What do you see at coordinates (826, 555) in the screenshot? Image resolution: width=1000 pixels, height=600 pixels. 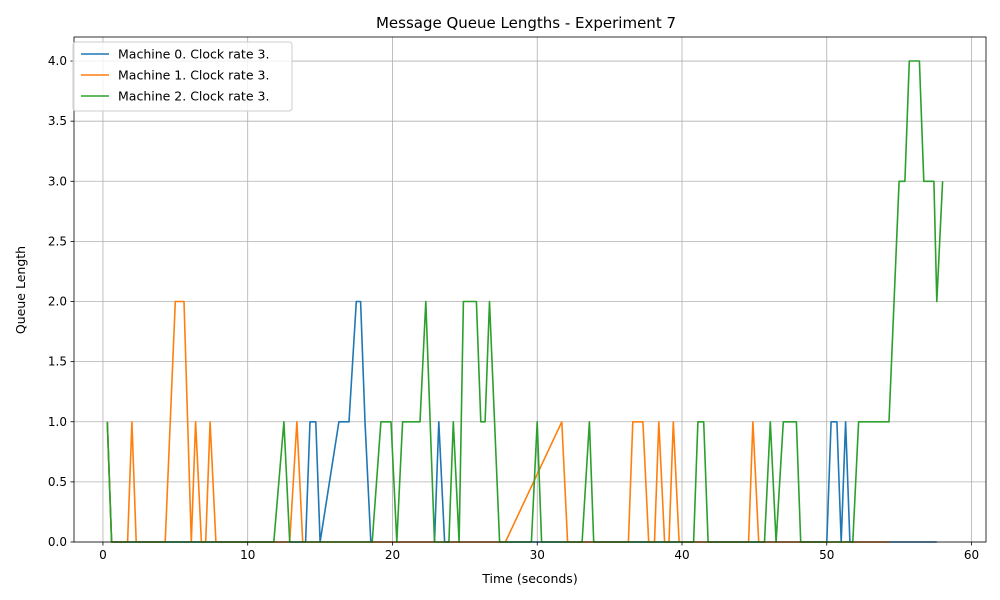 I see `x-tick-label: 50` at bounding box center [826, 555].